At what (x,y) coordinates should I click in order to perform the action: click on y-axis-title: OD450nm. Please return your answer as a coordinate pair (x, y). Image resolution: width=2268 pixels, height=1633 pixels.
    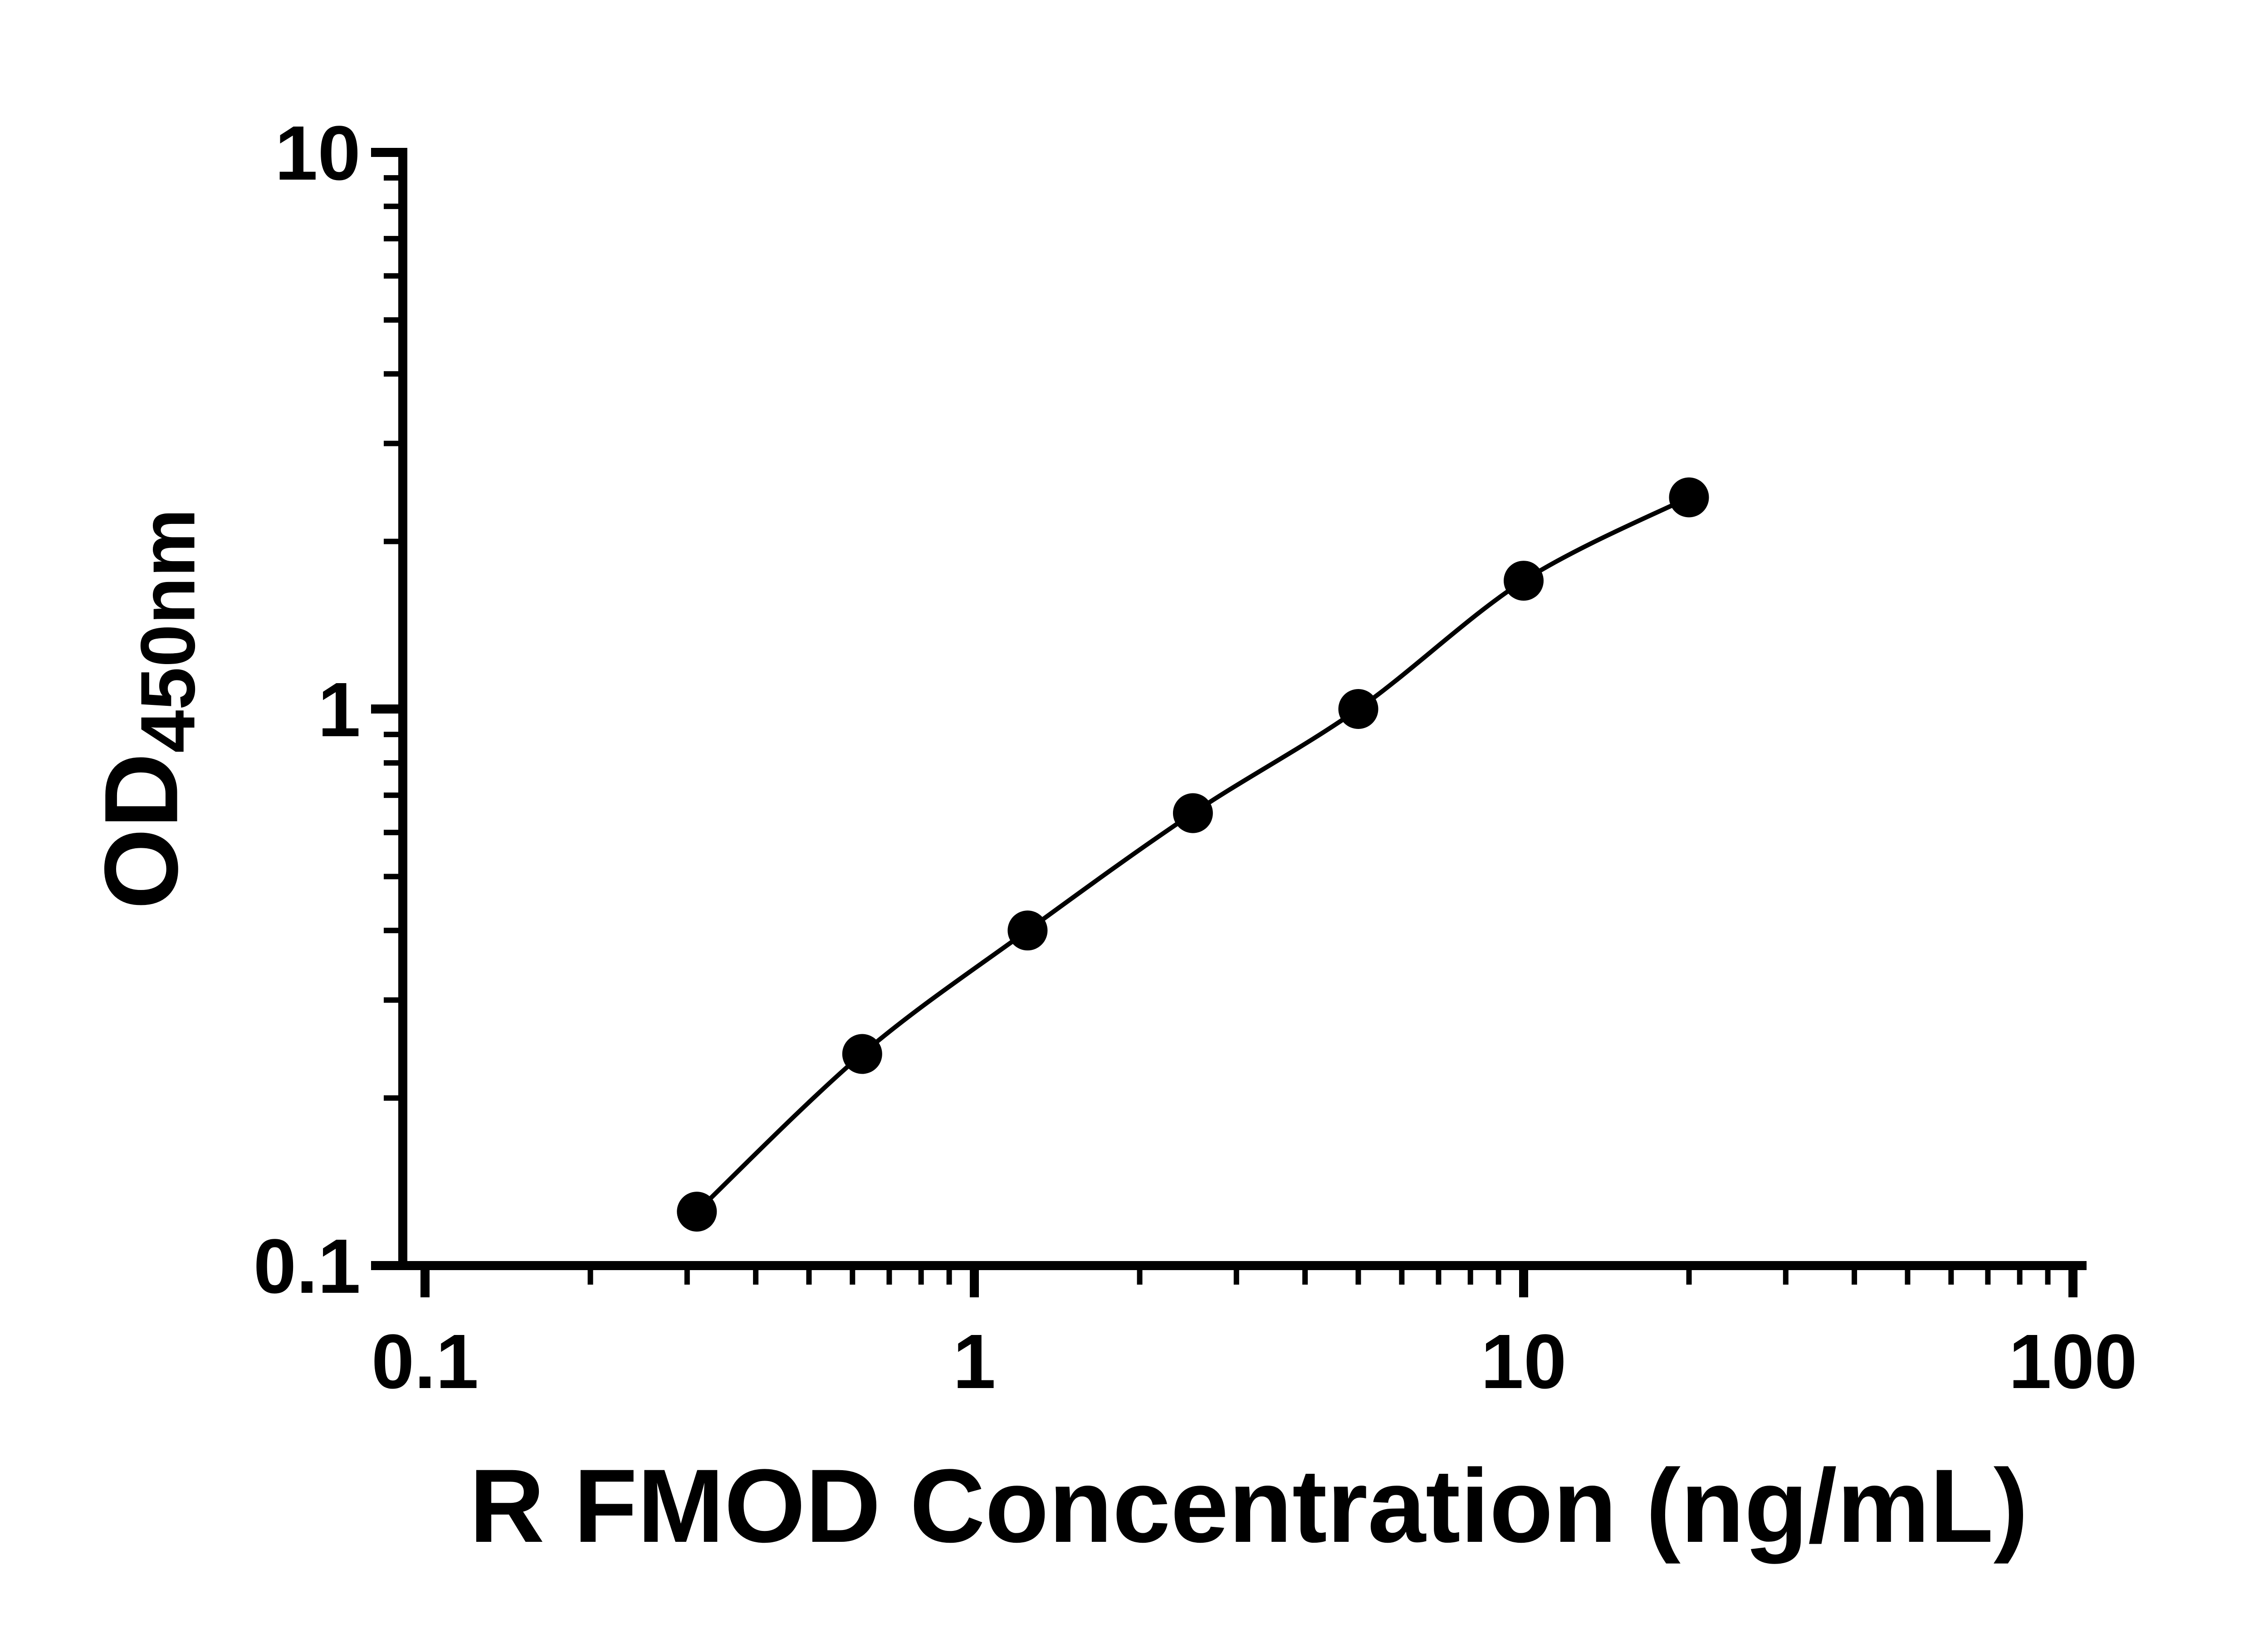
    Looking at the image, I should click on (147, 708).